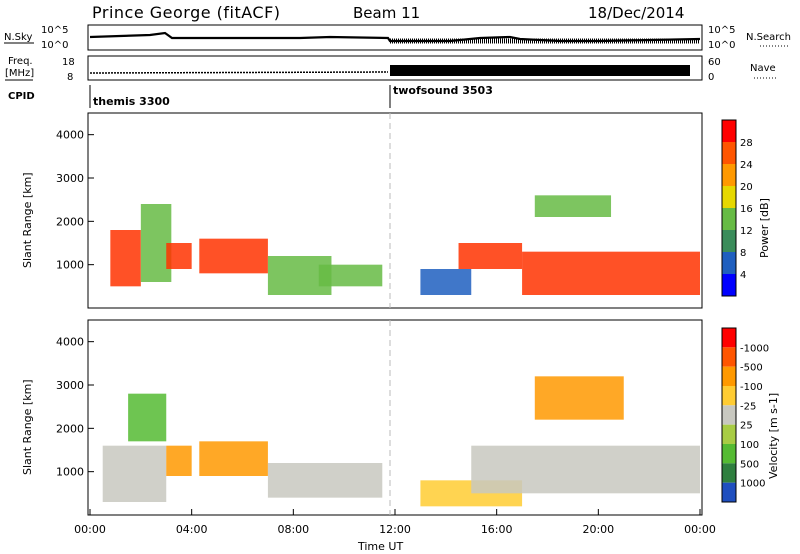 This screenshot has height=554, width=800. What do you see at coordinates (395, 529) in the screenshot?
I see `x-tick-label: 12:00` at bounding box center [395, 529].